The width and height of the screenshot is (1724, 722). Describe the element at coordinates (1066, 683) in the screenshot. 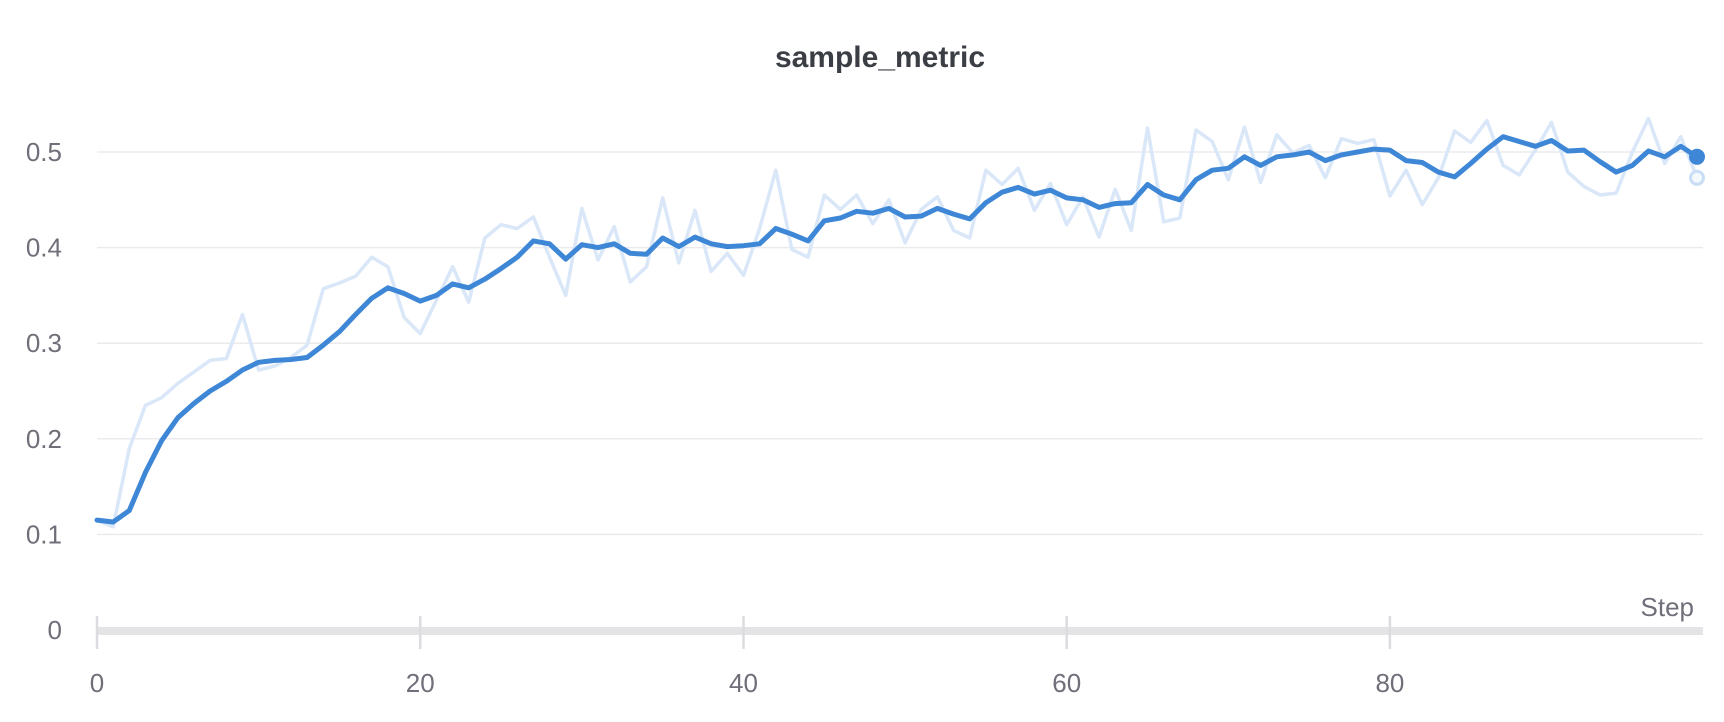

I see `x-axis-tick-label: 60` at that location.